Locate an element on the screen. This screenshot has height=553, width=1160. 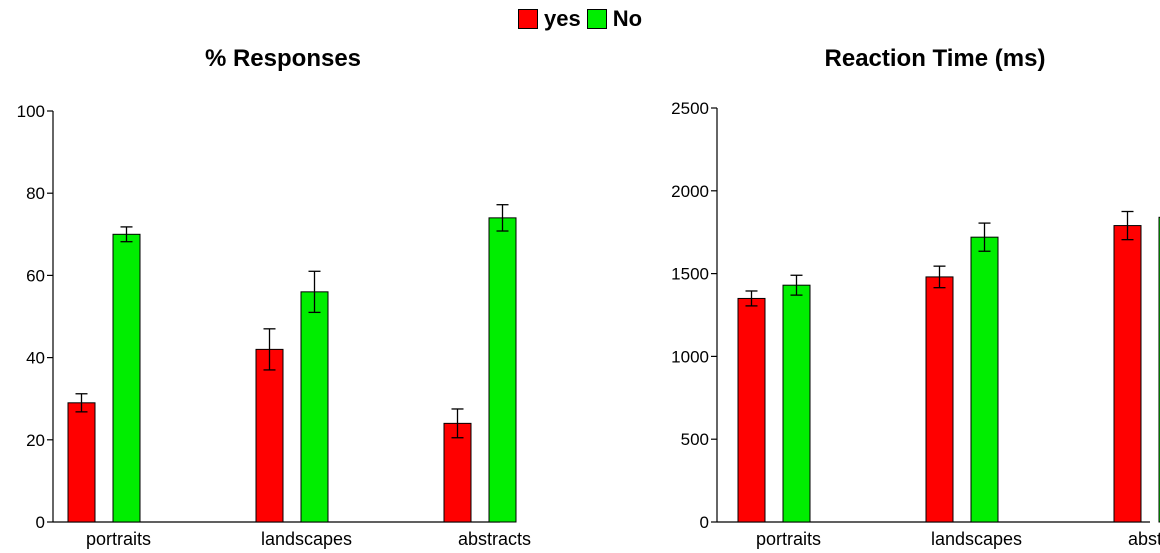
y-tick-label: 100 is located at coordinates (31, 111).